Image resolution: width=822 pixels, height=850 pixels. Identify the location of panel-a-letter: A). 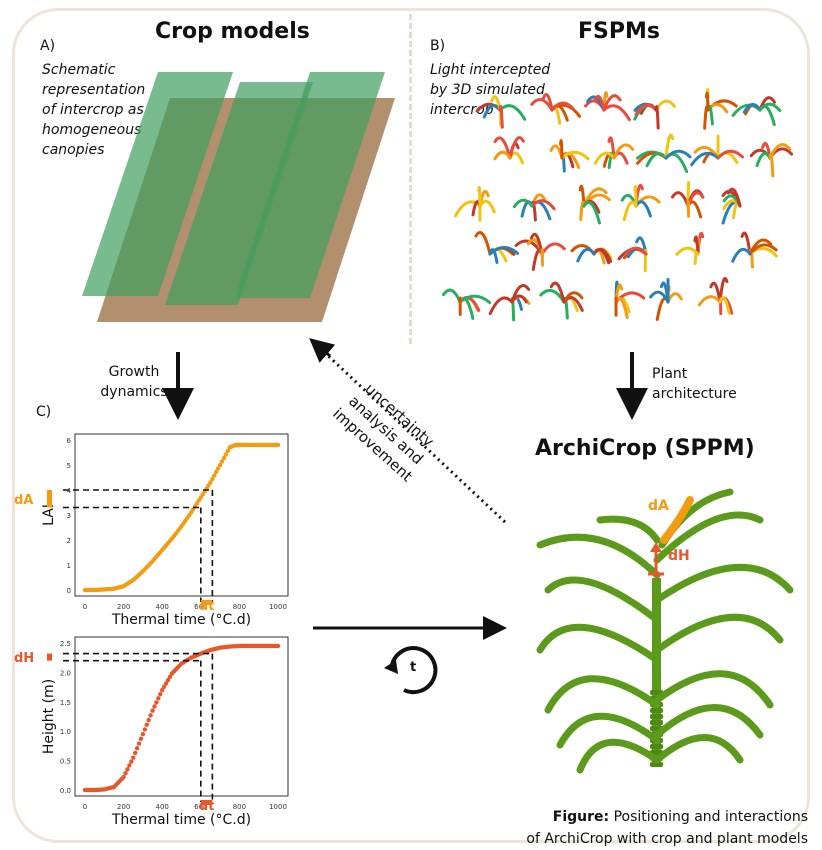
(48, 46).